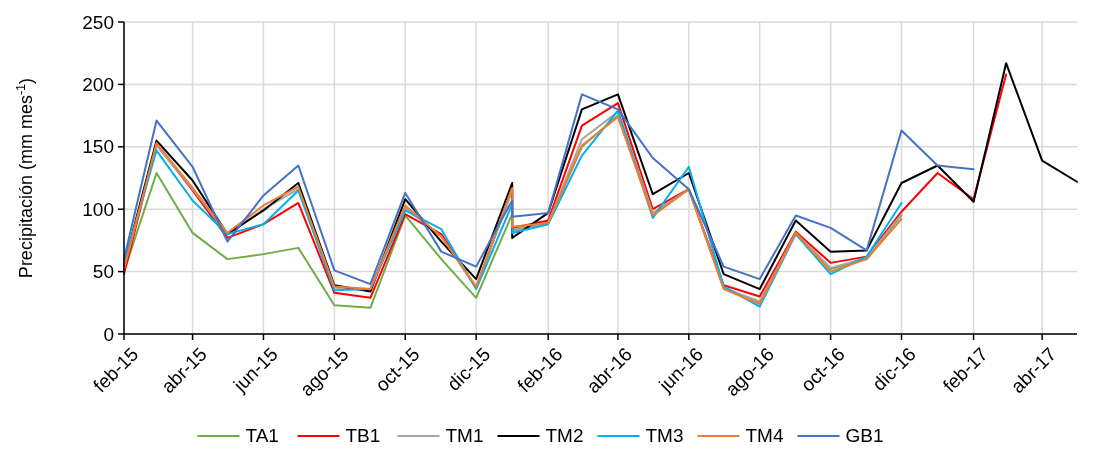 The width and height of the screenshot is (1095, 460). I want to click on y-tick-label: 250, so click(98, 22).